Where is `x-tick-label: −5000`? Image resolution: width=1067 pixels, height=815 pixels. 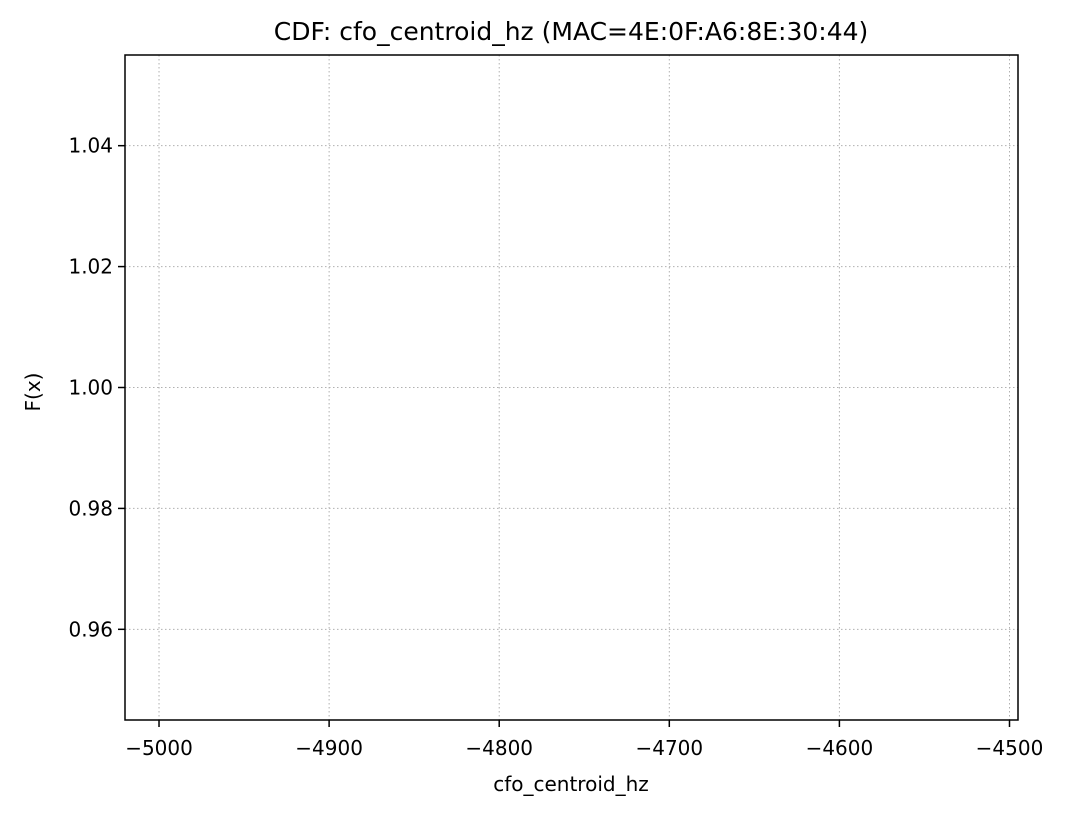 x-tick-label: −5000 is located at coordinates (159, 748).